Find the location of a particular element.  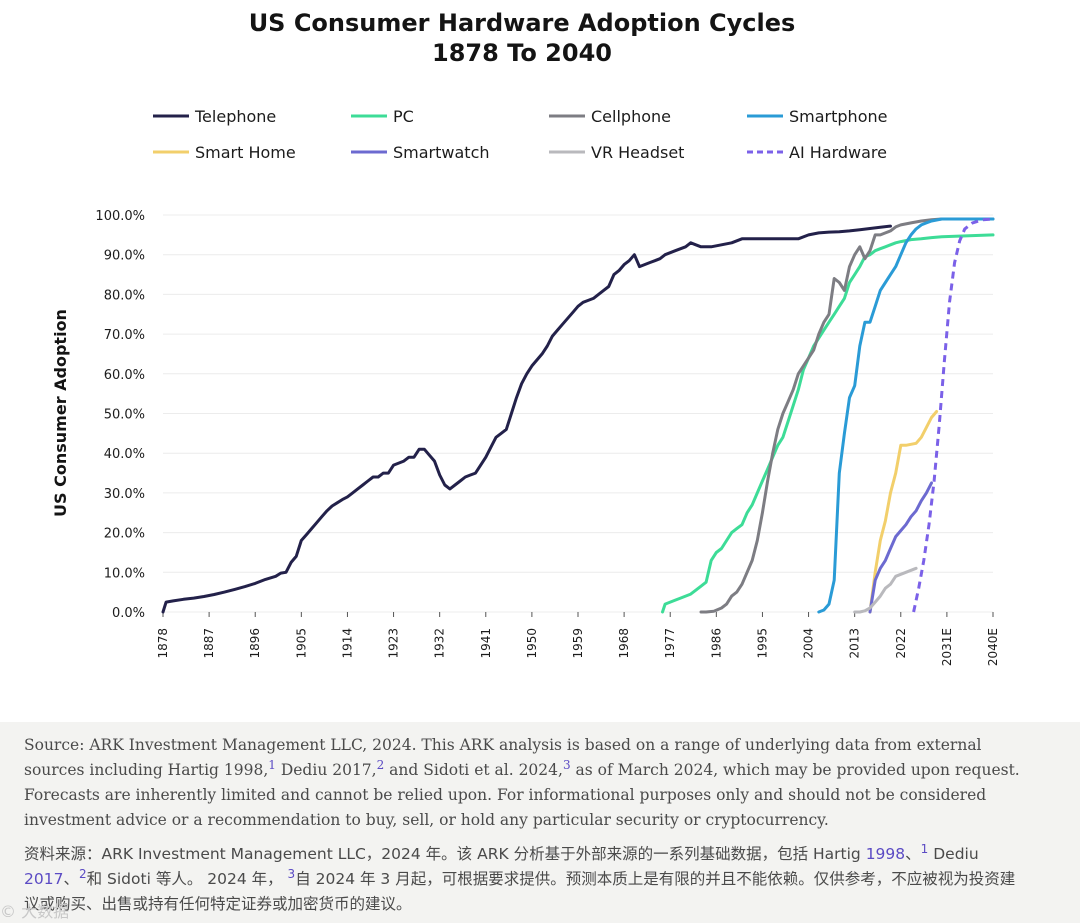

x-tick-label: 1896 is located at coordinates (255, 643).